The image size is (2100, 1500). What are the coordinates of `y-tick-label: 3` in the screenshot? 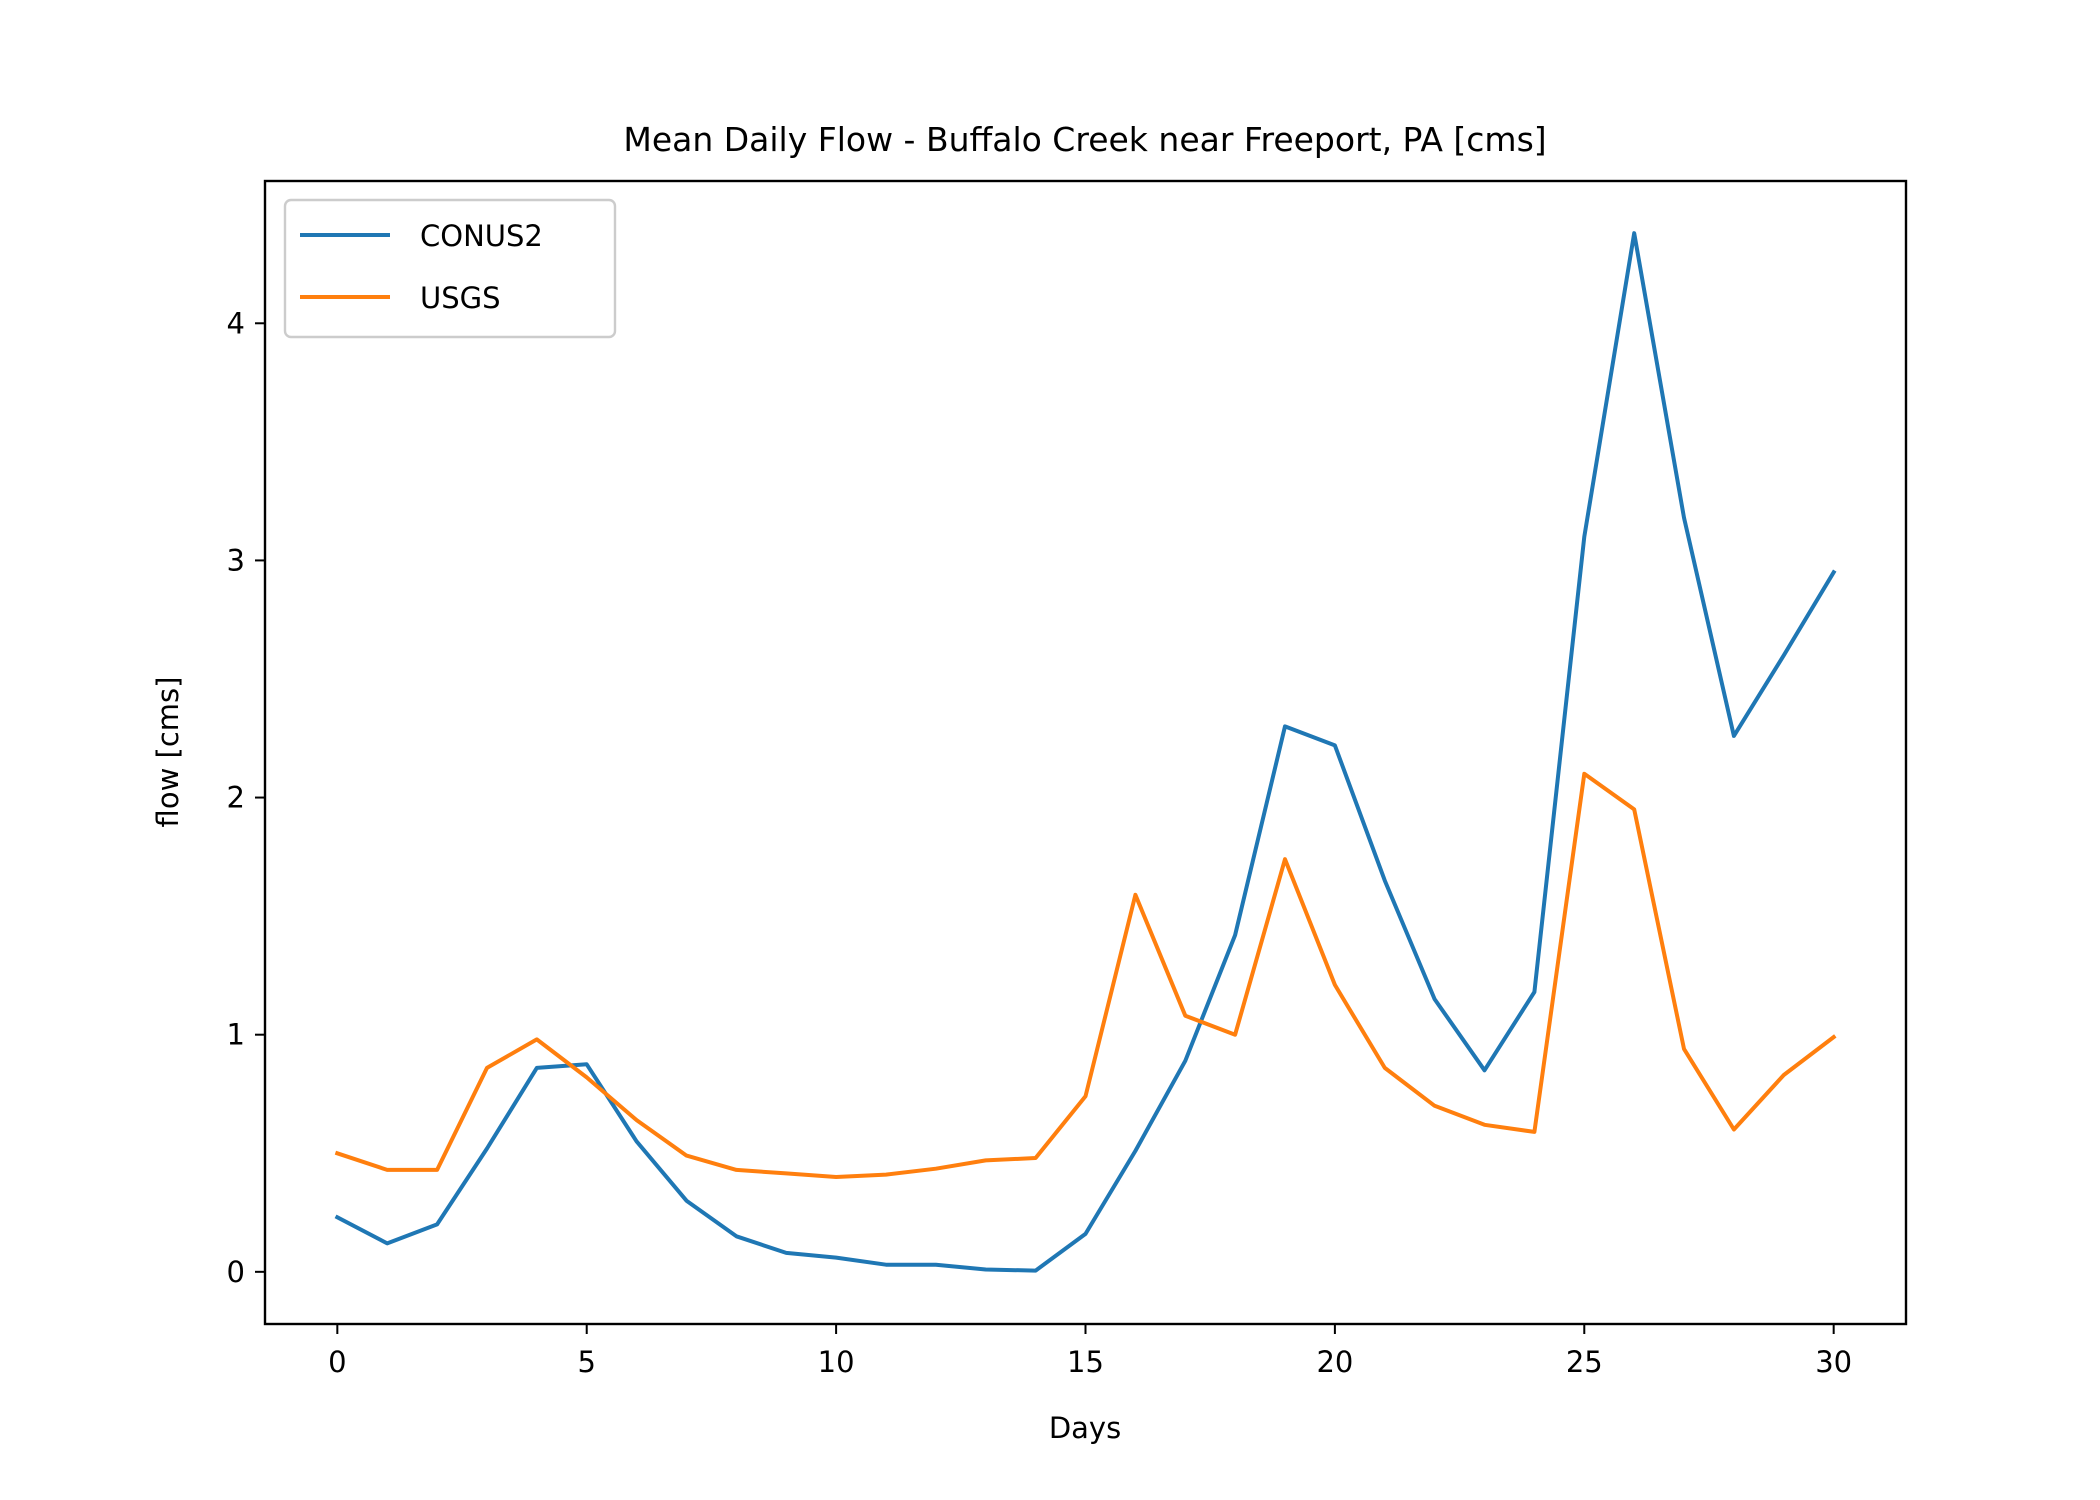 It's located at (236, 560).